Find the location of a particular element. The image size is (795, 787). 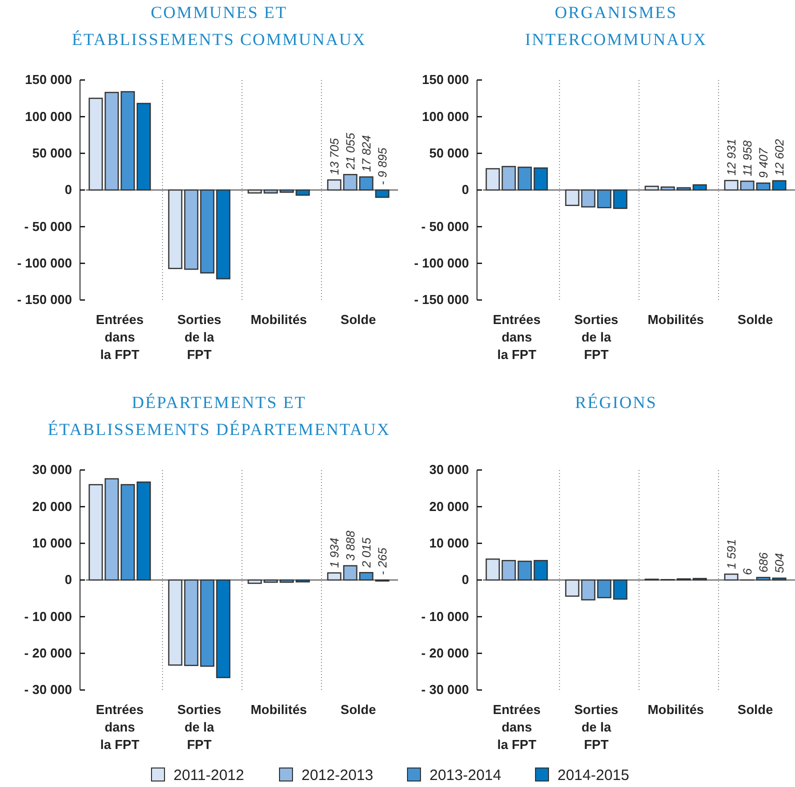

data-label: 504 is located at coordinates (779, 563).